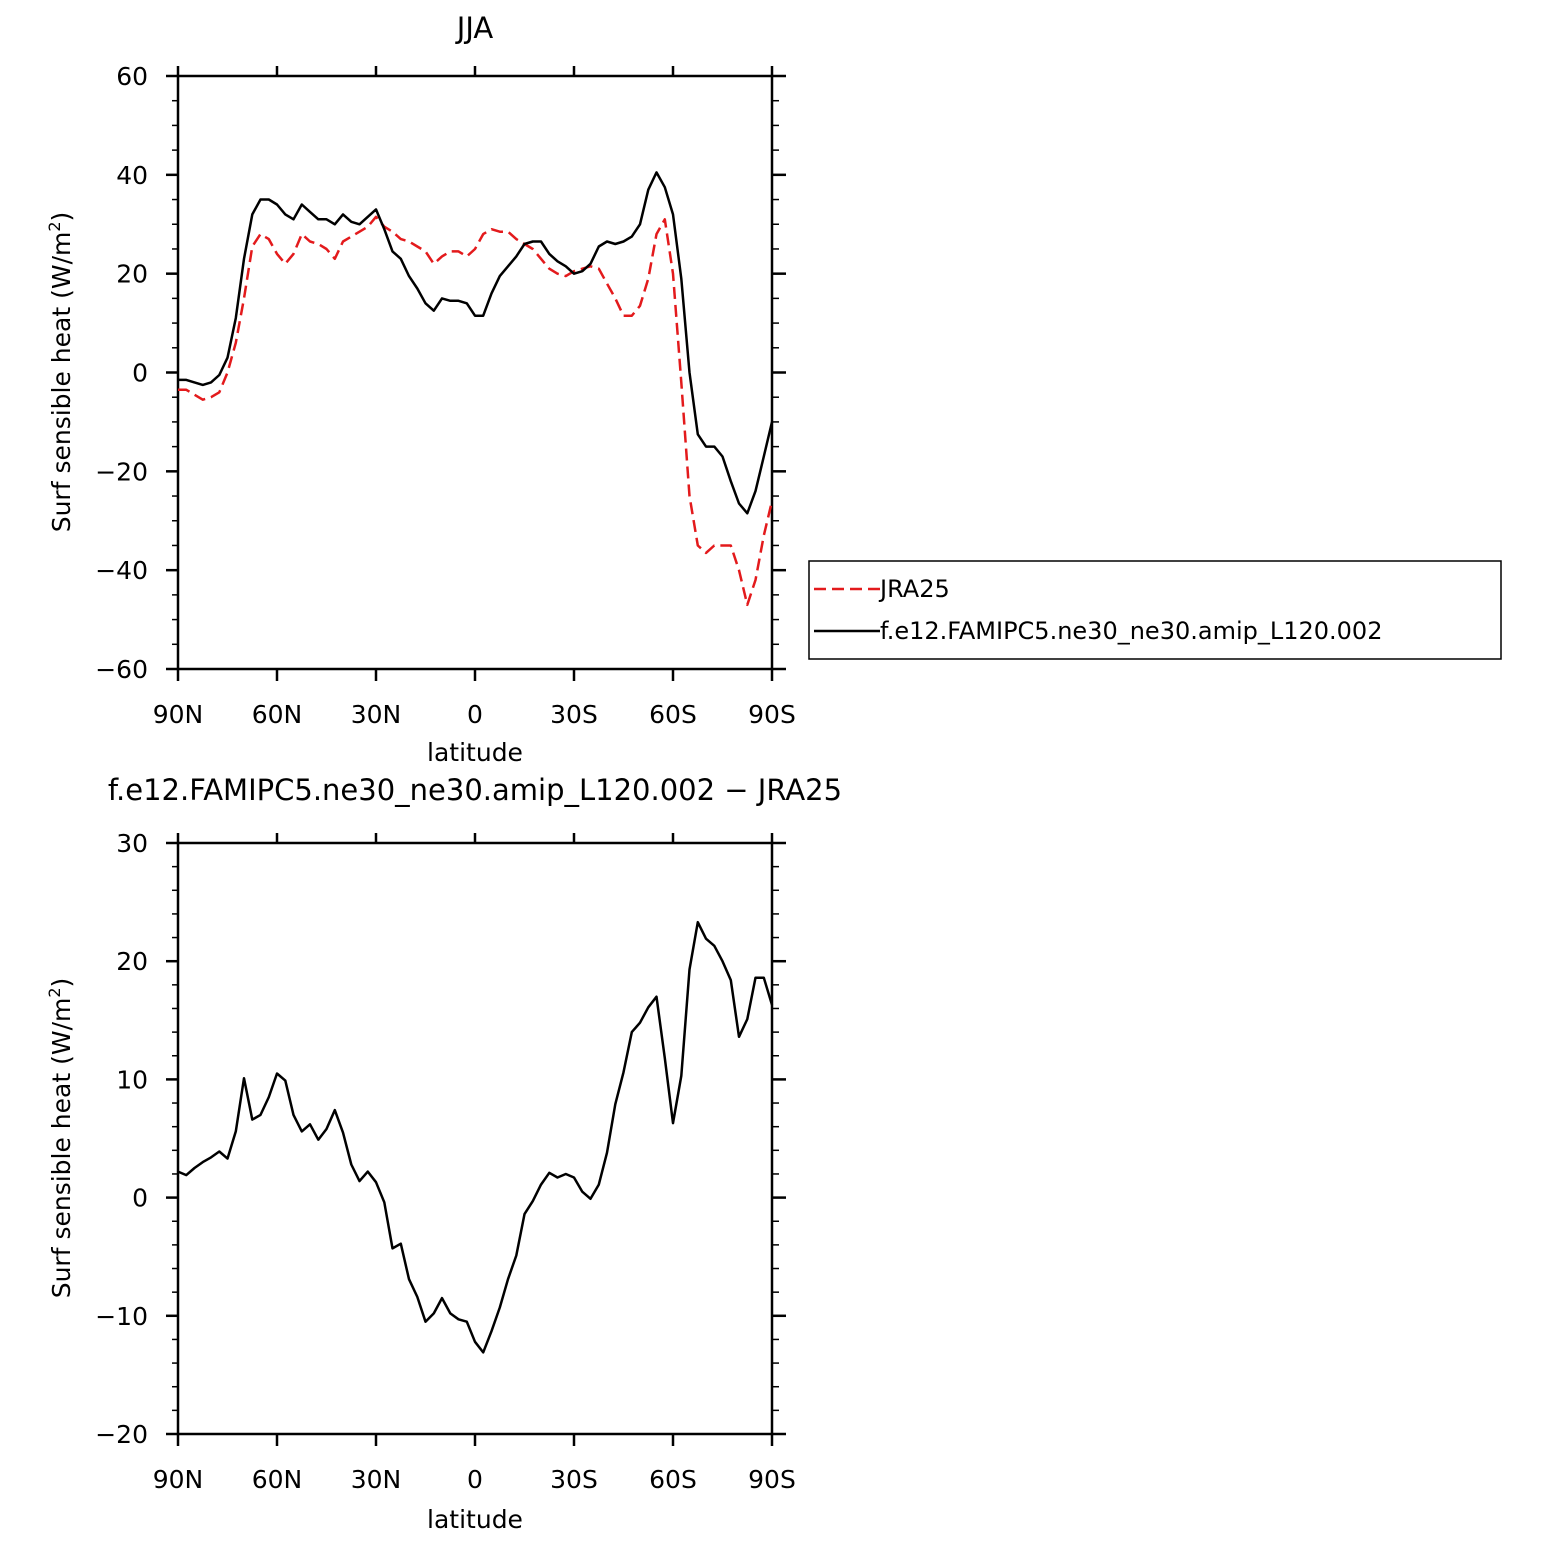 The image size is (1545, 1541). I want to click on top-y-tick-label: −40, so click(121, 570).